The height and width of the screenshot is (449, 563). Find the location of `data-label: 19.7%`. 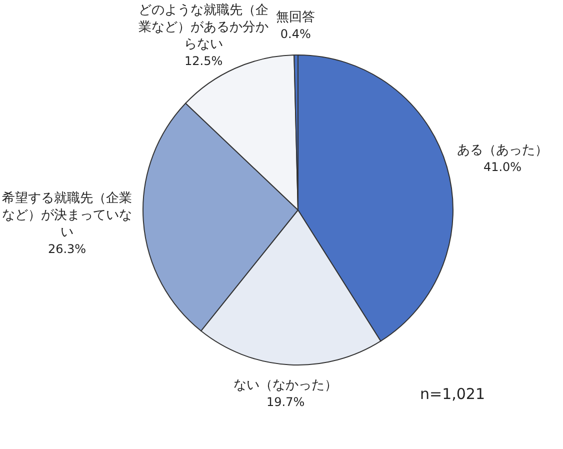

data-label: 19.7% is located at coordinates (286, 403).